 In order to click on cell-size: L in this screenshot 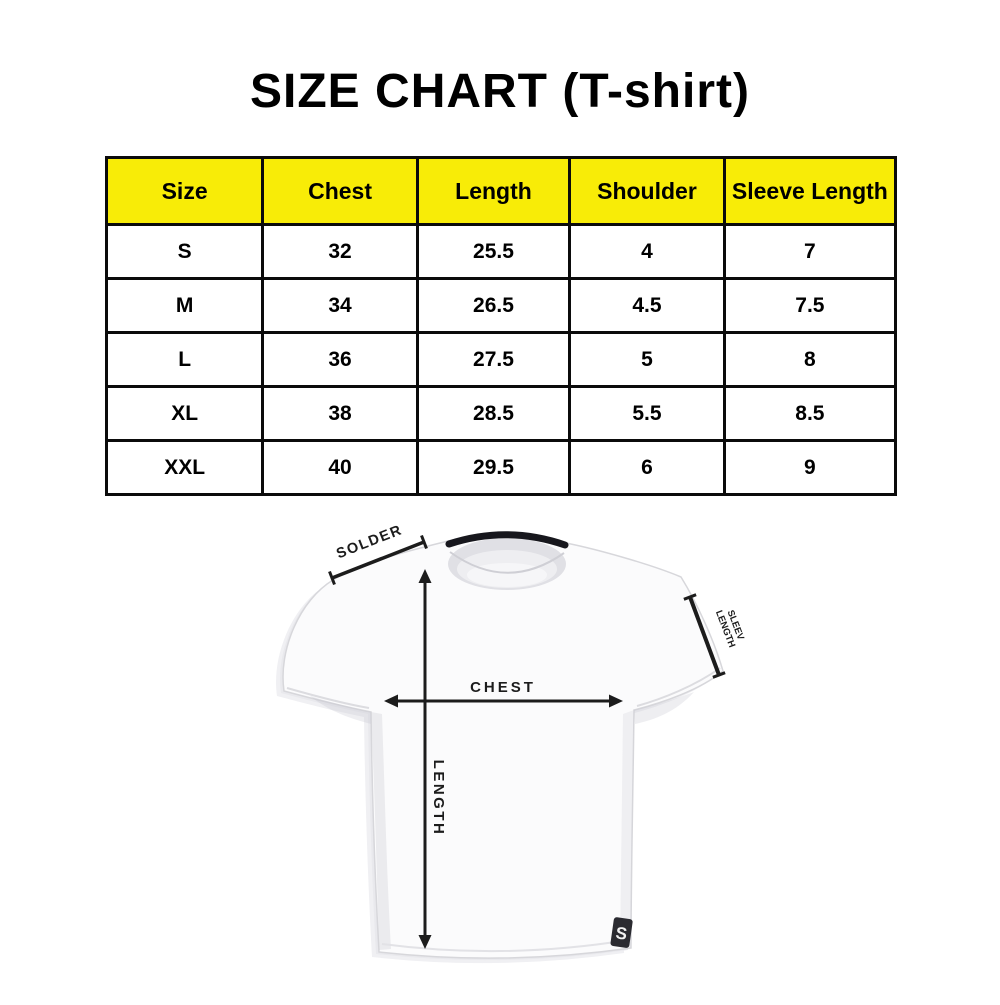, I will do `click(184, 359)`.